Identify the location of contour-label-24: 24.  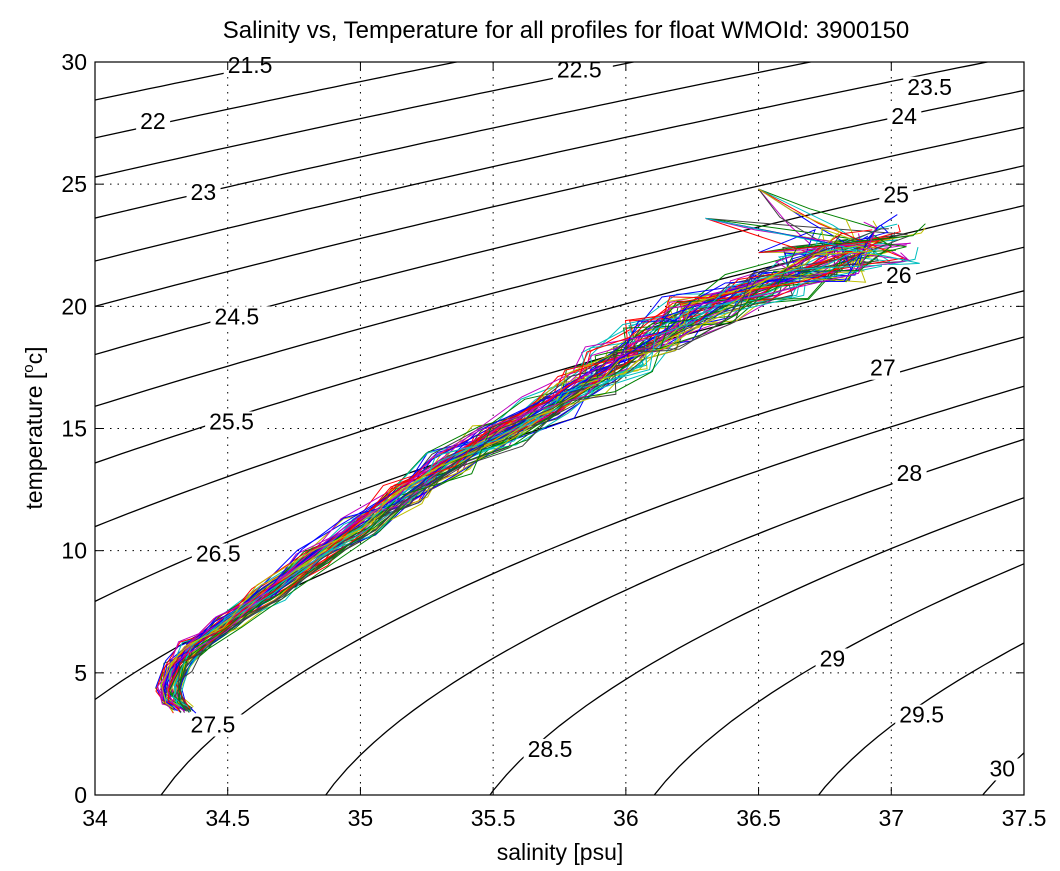
(904, 116).